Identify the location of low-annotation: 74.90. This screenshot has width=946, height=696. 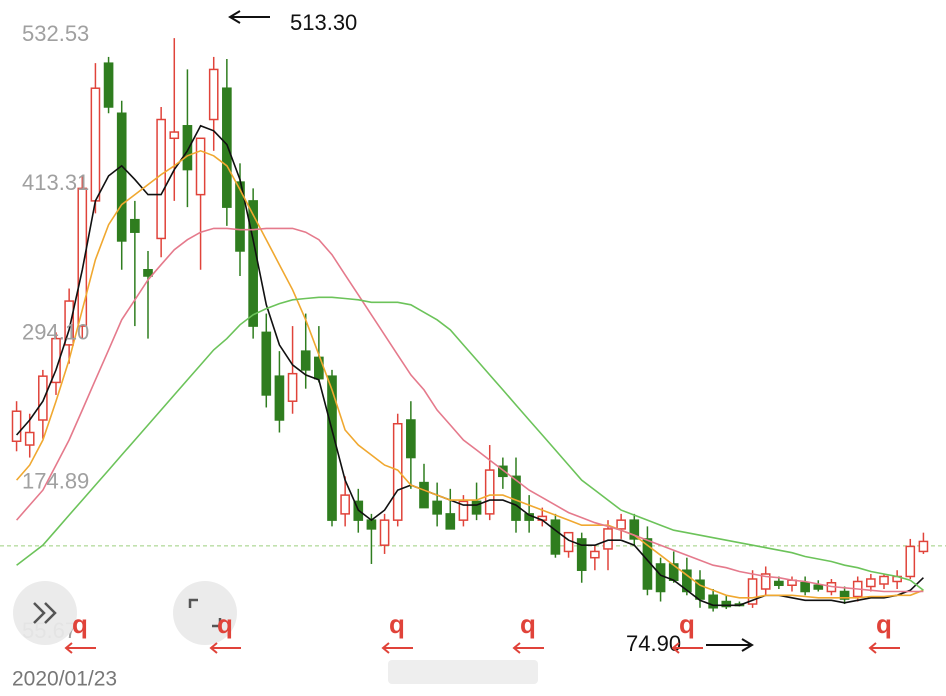
(653, 643).